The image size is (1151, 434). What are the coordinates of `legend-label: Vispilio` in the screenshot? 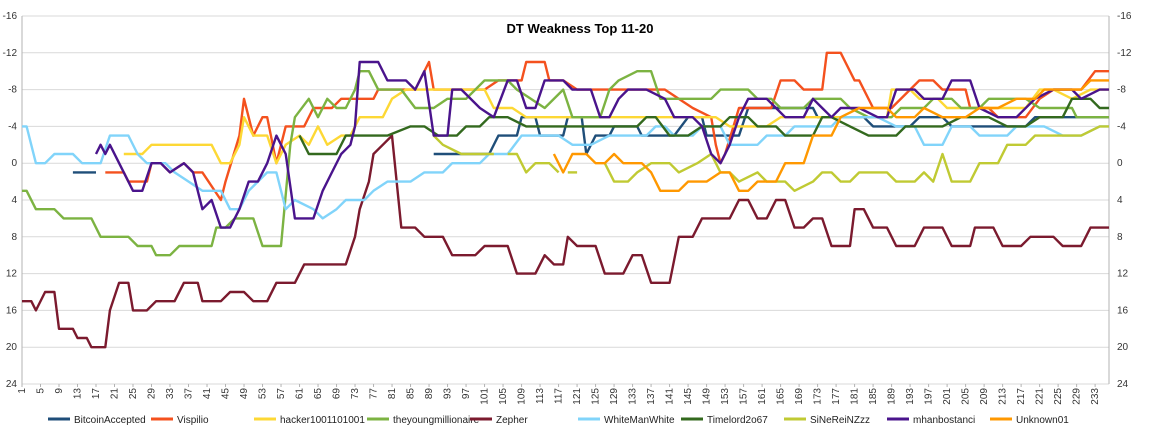 It's located at (193, 420).